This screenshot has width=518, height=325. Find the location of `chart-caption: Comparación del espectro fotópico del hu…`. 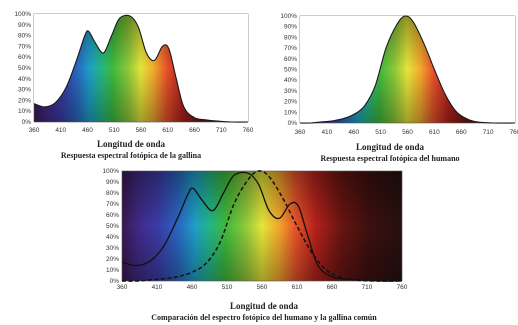

chart-caption: Comparación del espectro fotópico del hu… is located at coordinates (264, 317).